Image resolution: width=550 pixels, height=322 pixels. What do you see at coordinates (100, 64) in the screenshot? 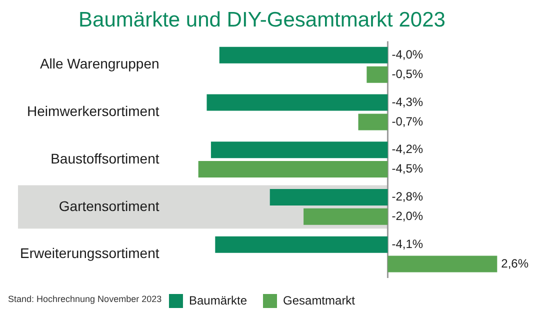
I see `y-tick-label: Alle Warengruppen` at bounding box center [100, 64].